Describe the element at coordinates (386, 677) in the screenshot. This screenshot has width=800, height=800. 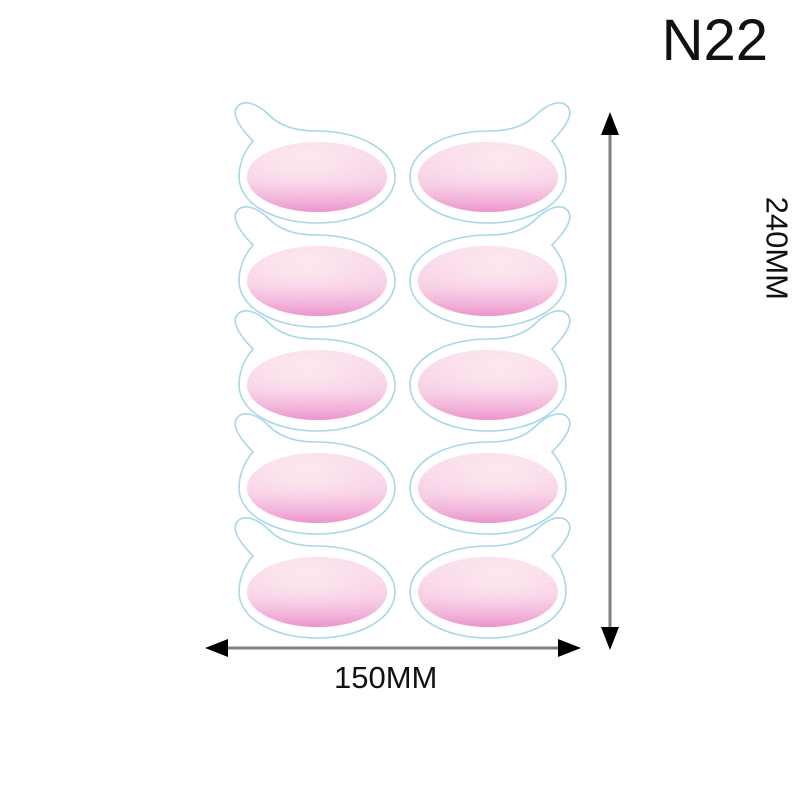
I see `width-dimension-label: 150MM` at that location.